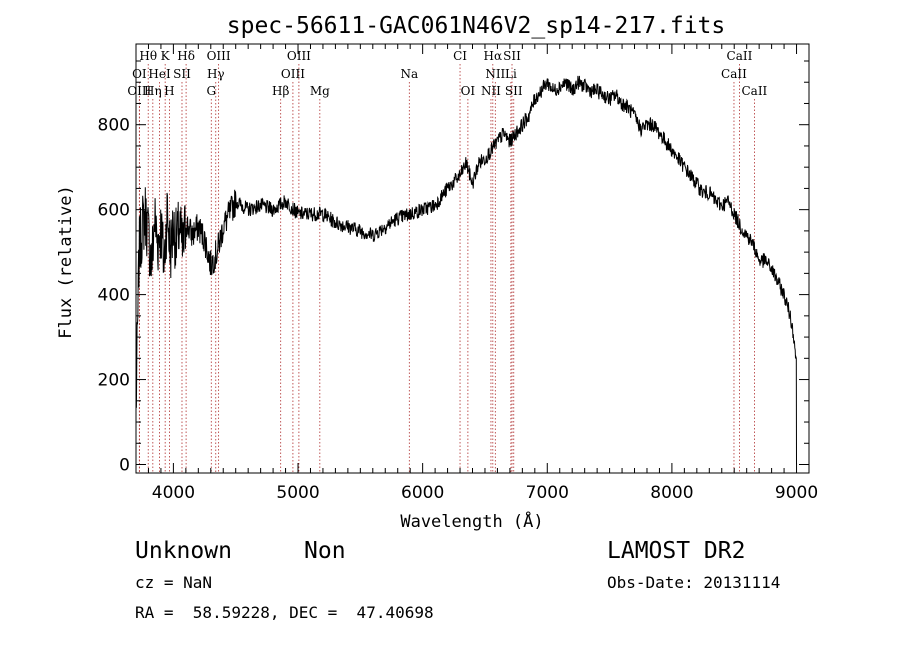 The height and width of the screenshot is (649, 900). Describe the element at coordinates (211, 91) in the screenshot. I see `line-marker-label: G` at that location.